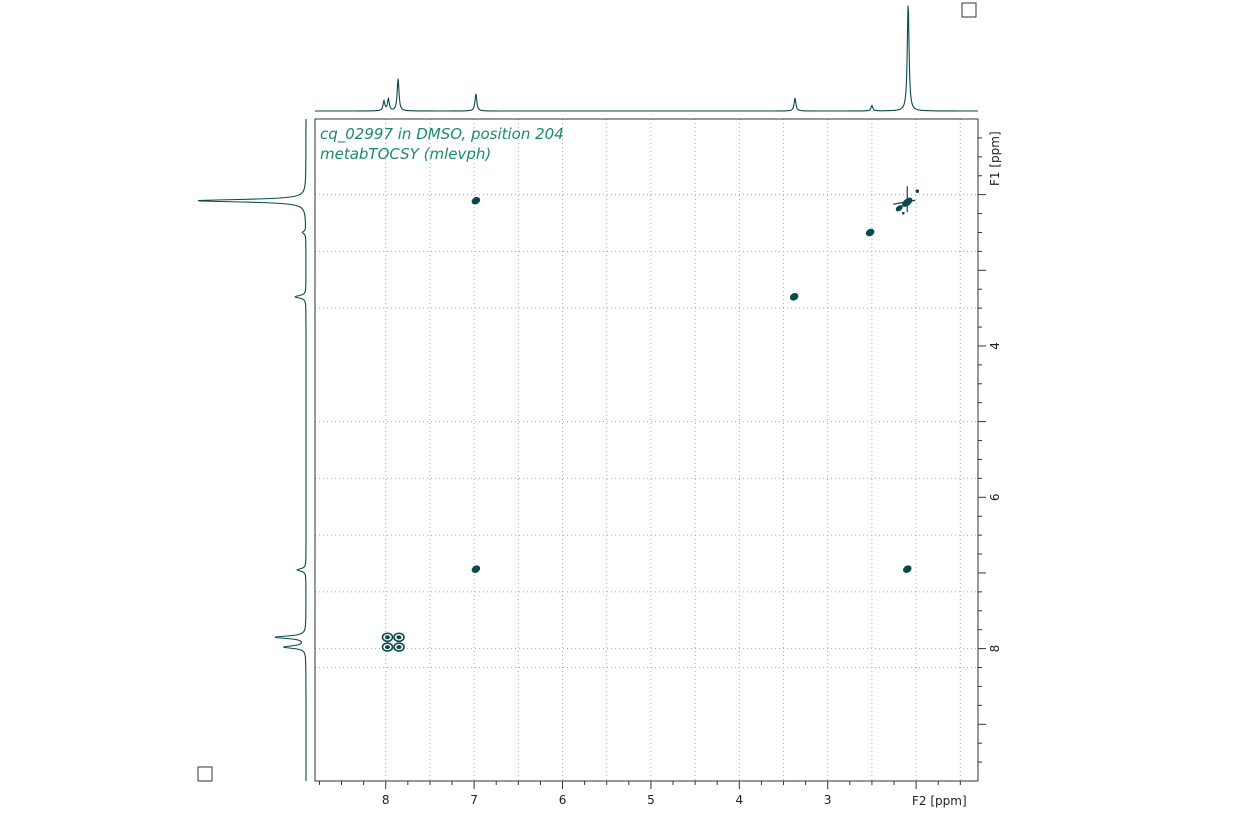  I want to click on x-tick-label: 4, so click(739, 800).